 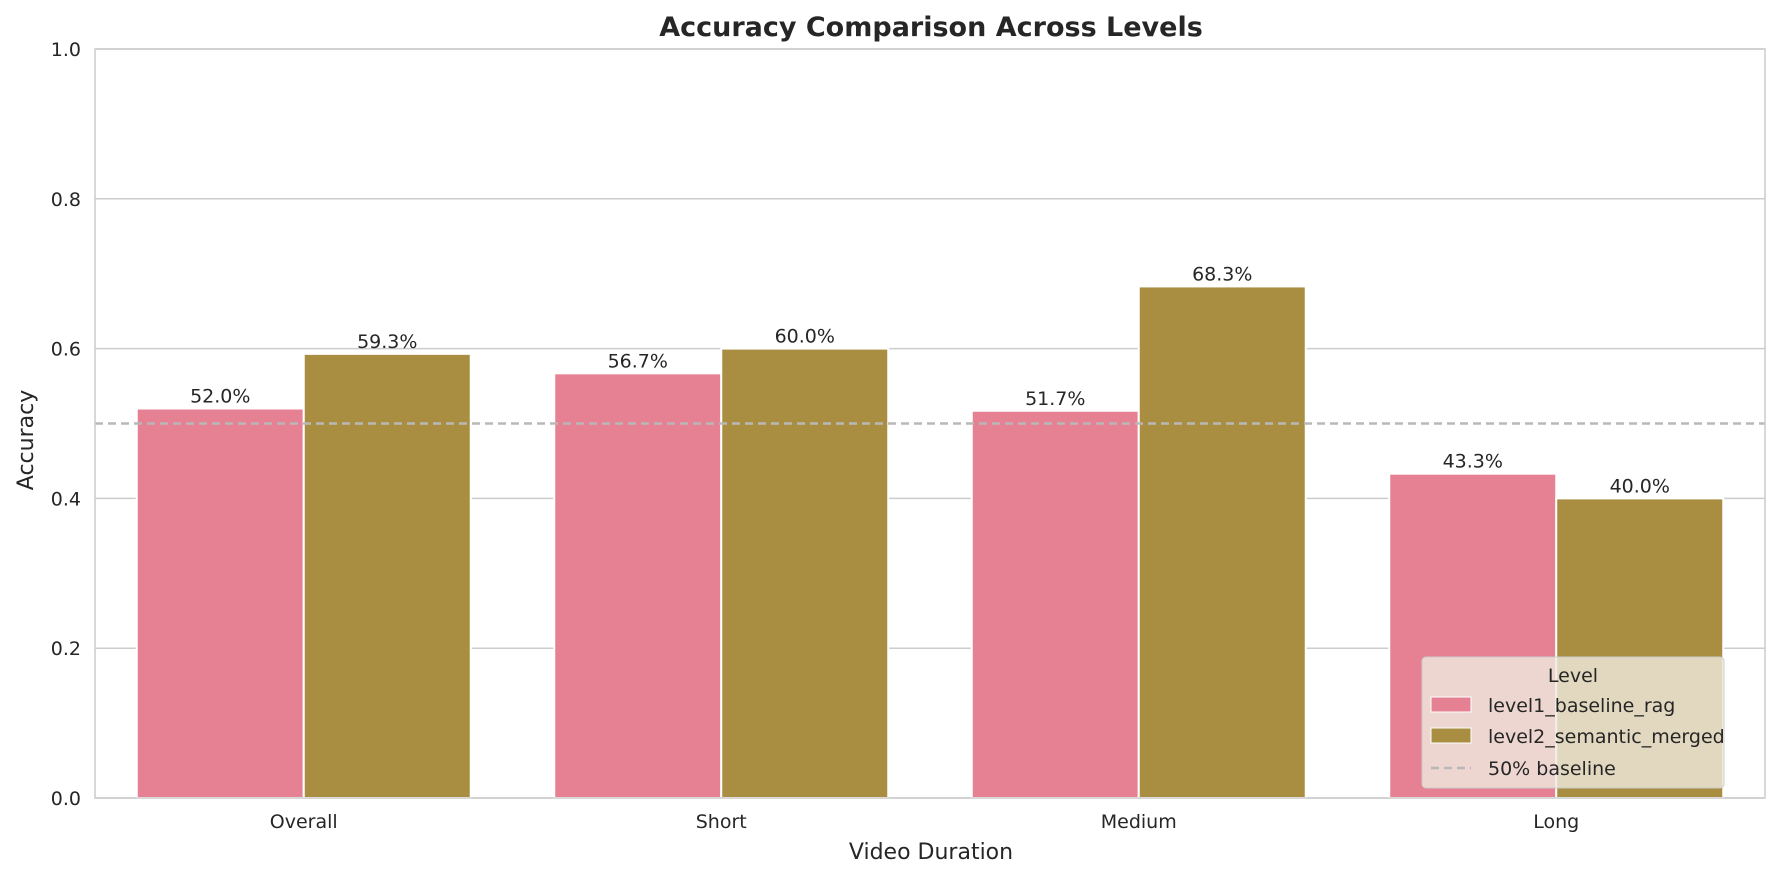 What do you see at coordinates (220, 603) in the screenshot?
I see `bar-level1_baseline_rag-overall` at bounding box center [220, 603].